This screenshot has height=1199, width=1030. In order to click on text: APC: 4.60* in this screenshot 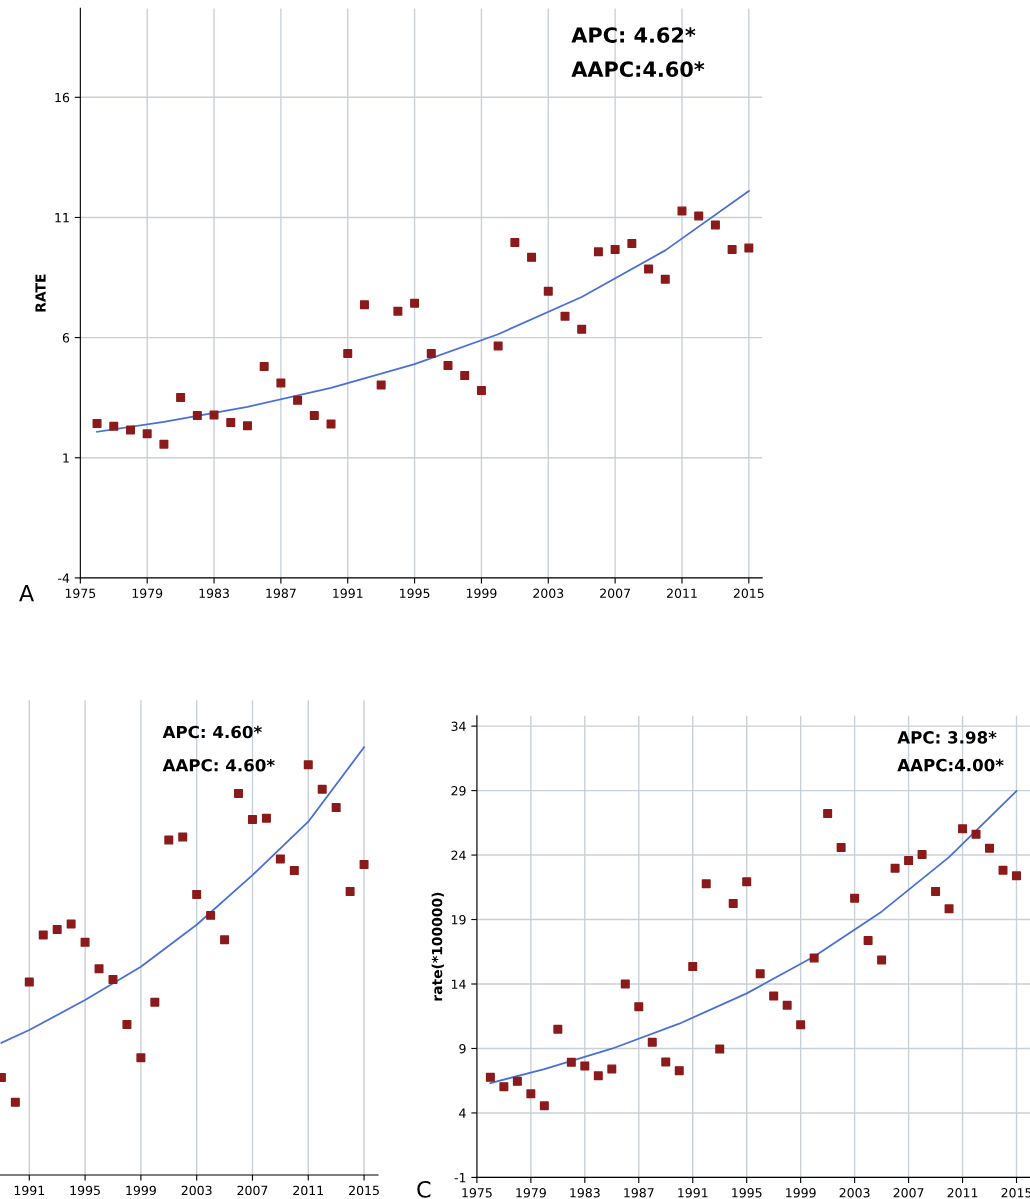, I will do `click(212, 732)`.